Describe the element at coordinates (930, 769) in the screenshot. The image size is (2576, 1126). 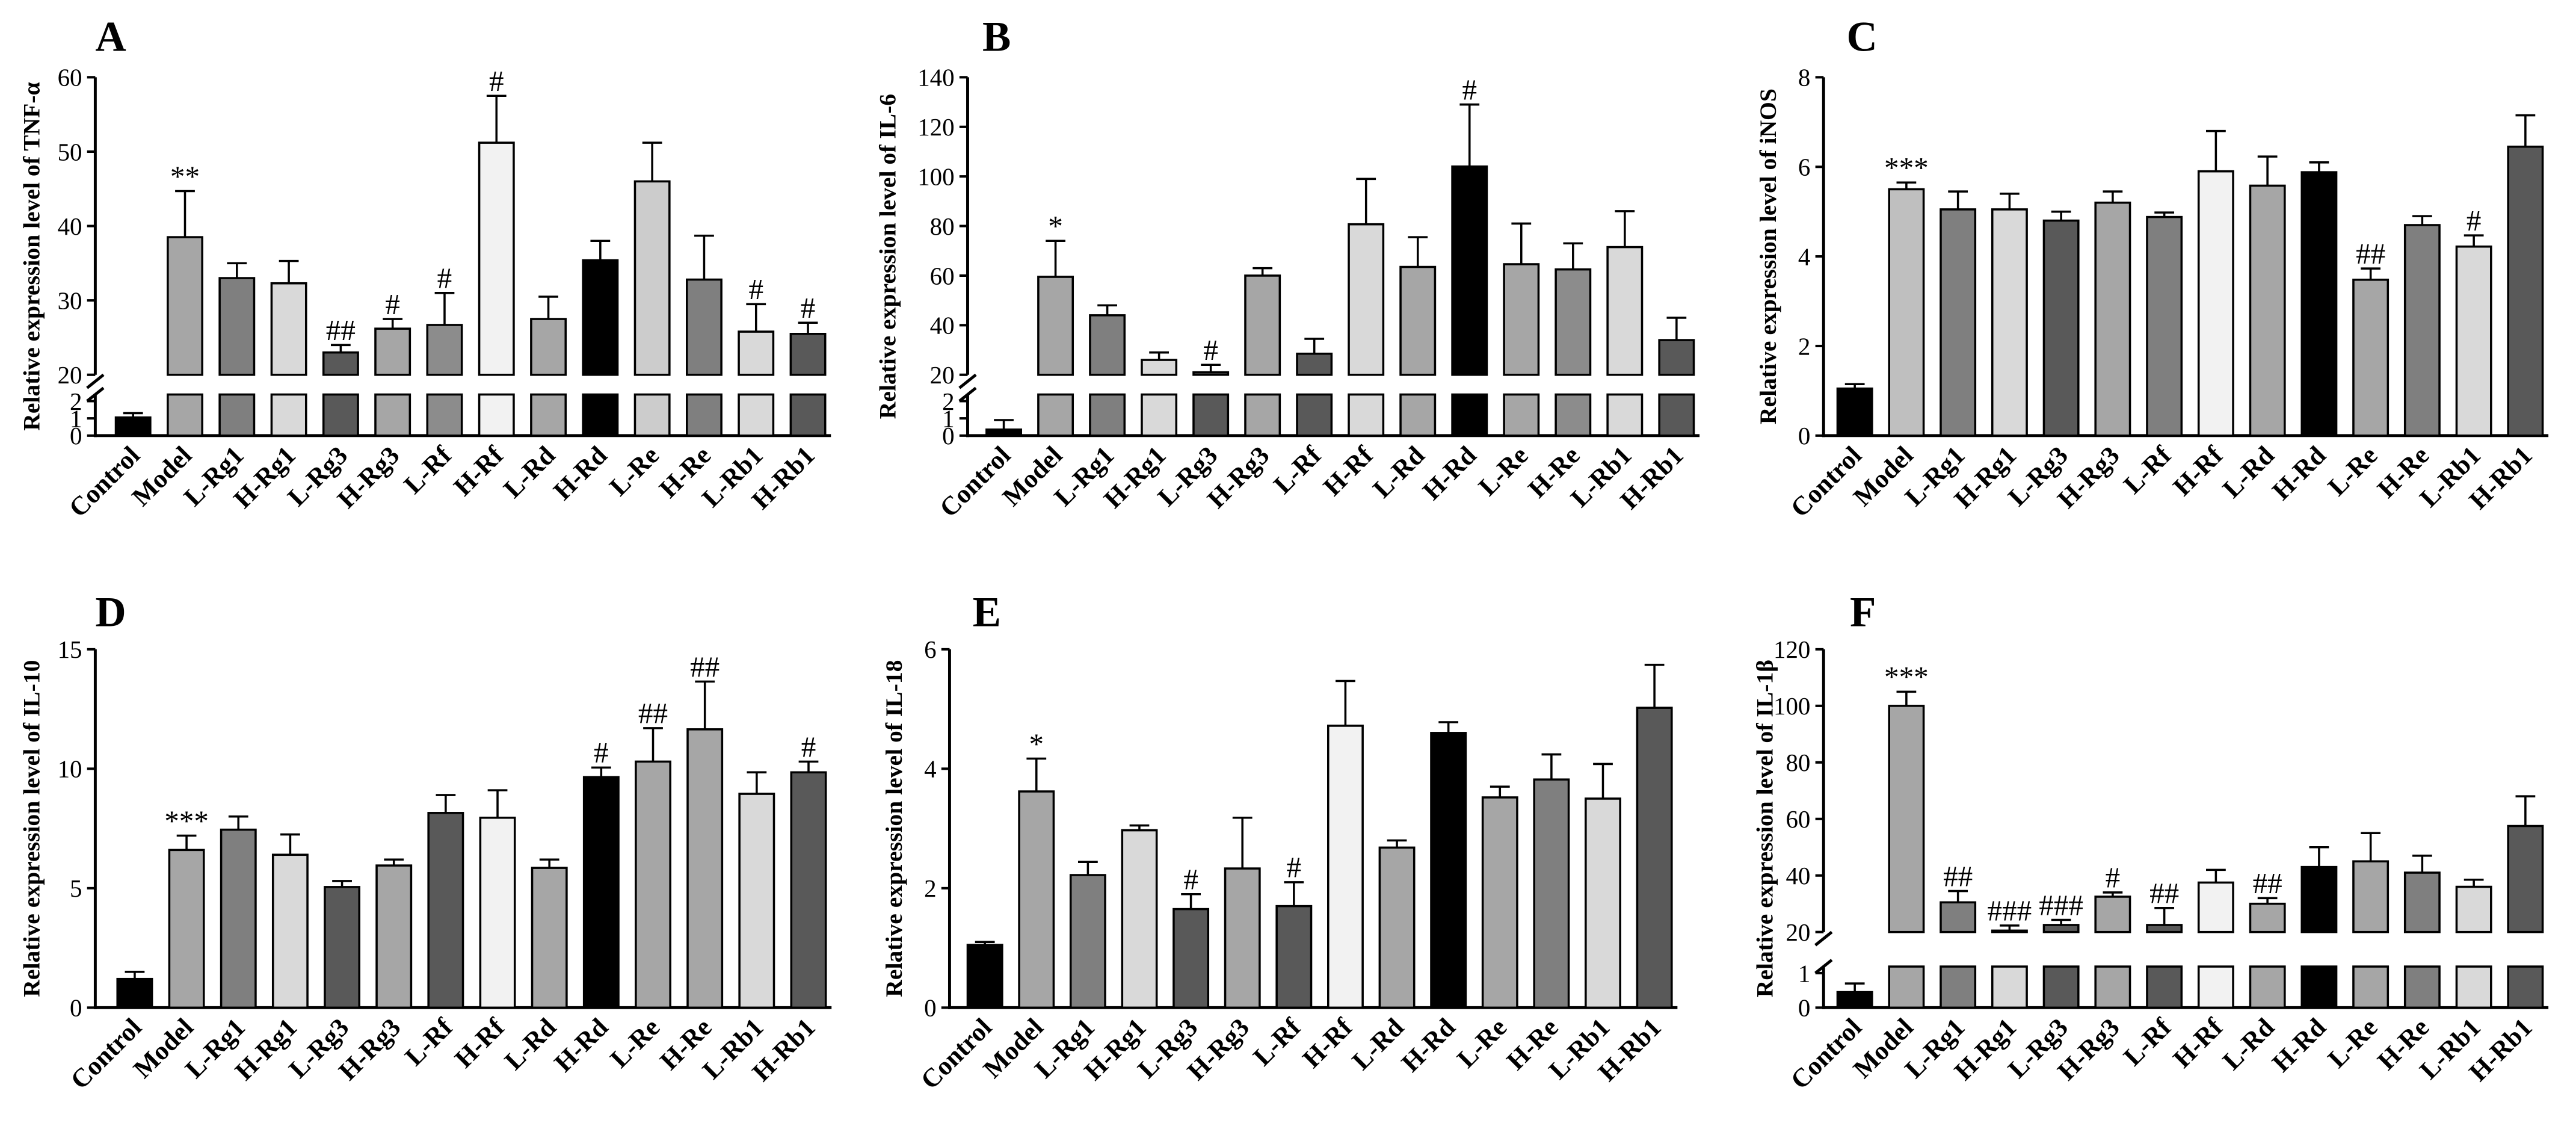
I see `y-tick-label: 4` at that location.